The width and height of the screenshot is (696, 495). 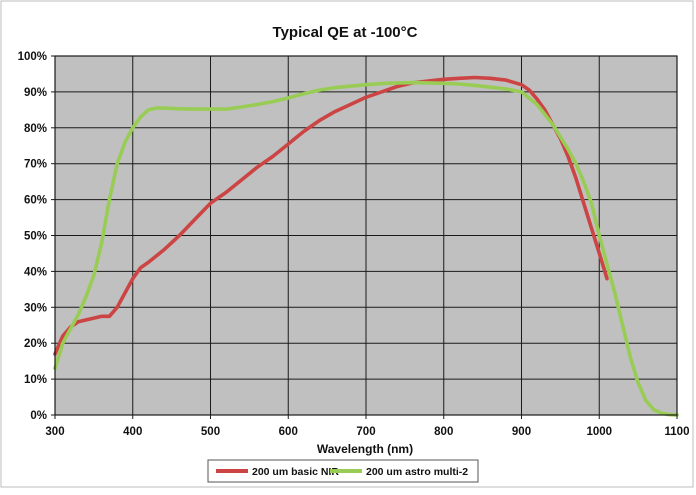 What do you see at coordinates (599, 432) in the screenshot?
I see `x-tick-label: 1000` at bounding box center [599, 432].